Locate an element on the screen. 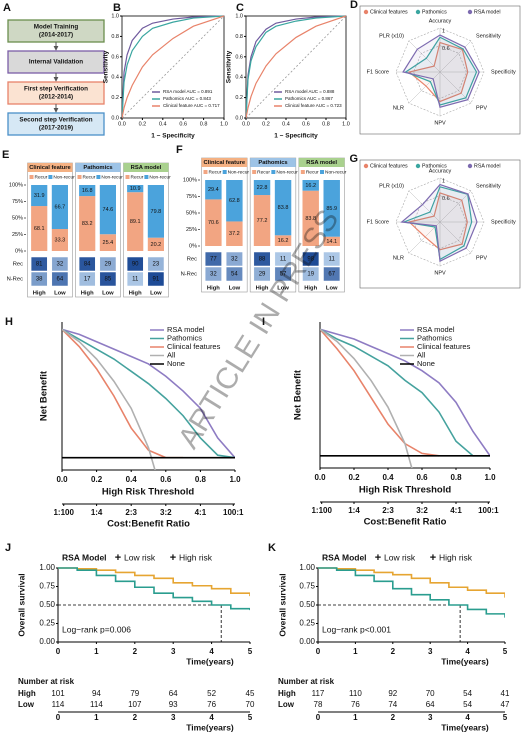 This screenshot has width=523, height=745. risk-count: 101 is located at coordinates (58, 693).